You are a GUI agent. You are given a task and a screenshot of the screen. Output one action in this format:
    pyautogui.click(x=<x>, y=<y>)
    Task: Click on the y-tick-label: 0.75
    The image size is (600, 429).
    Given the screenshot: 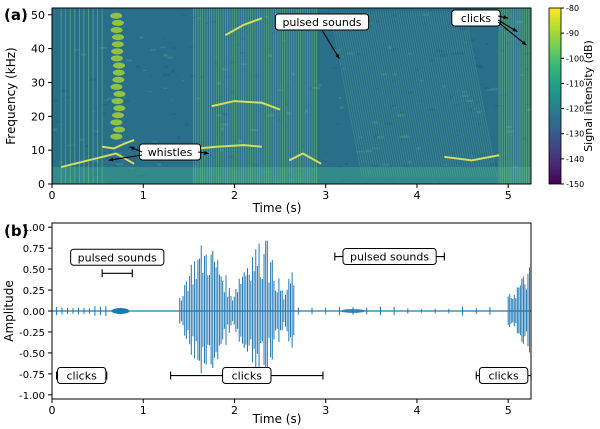 What is the action you would take?
    pyautogui.click(x=34, y=249)
    